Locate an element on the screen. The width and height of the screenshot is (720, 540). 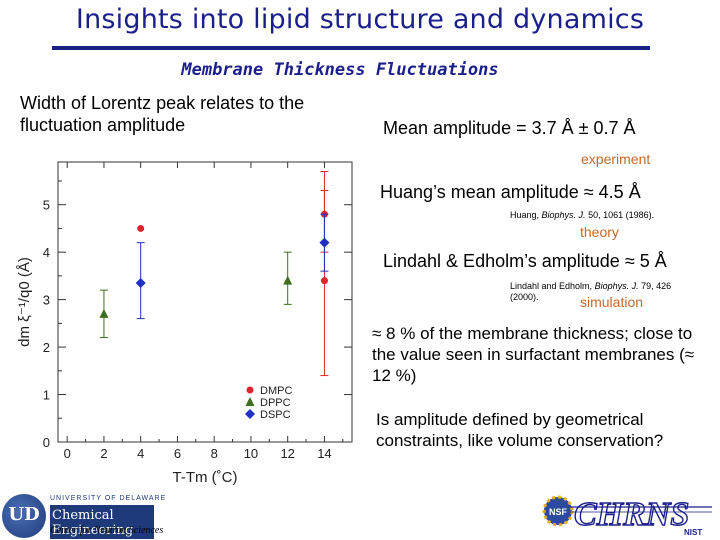
ud-center-name: Center for Neutron Sciences is located at coordinates (107, 530).